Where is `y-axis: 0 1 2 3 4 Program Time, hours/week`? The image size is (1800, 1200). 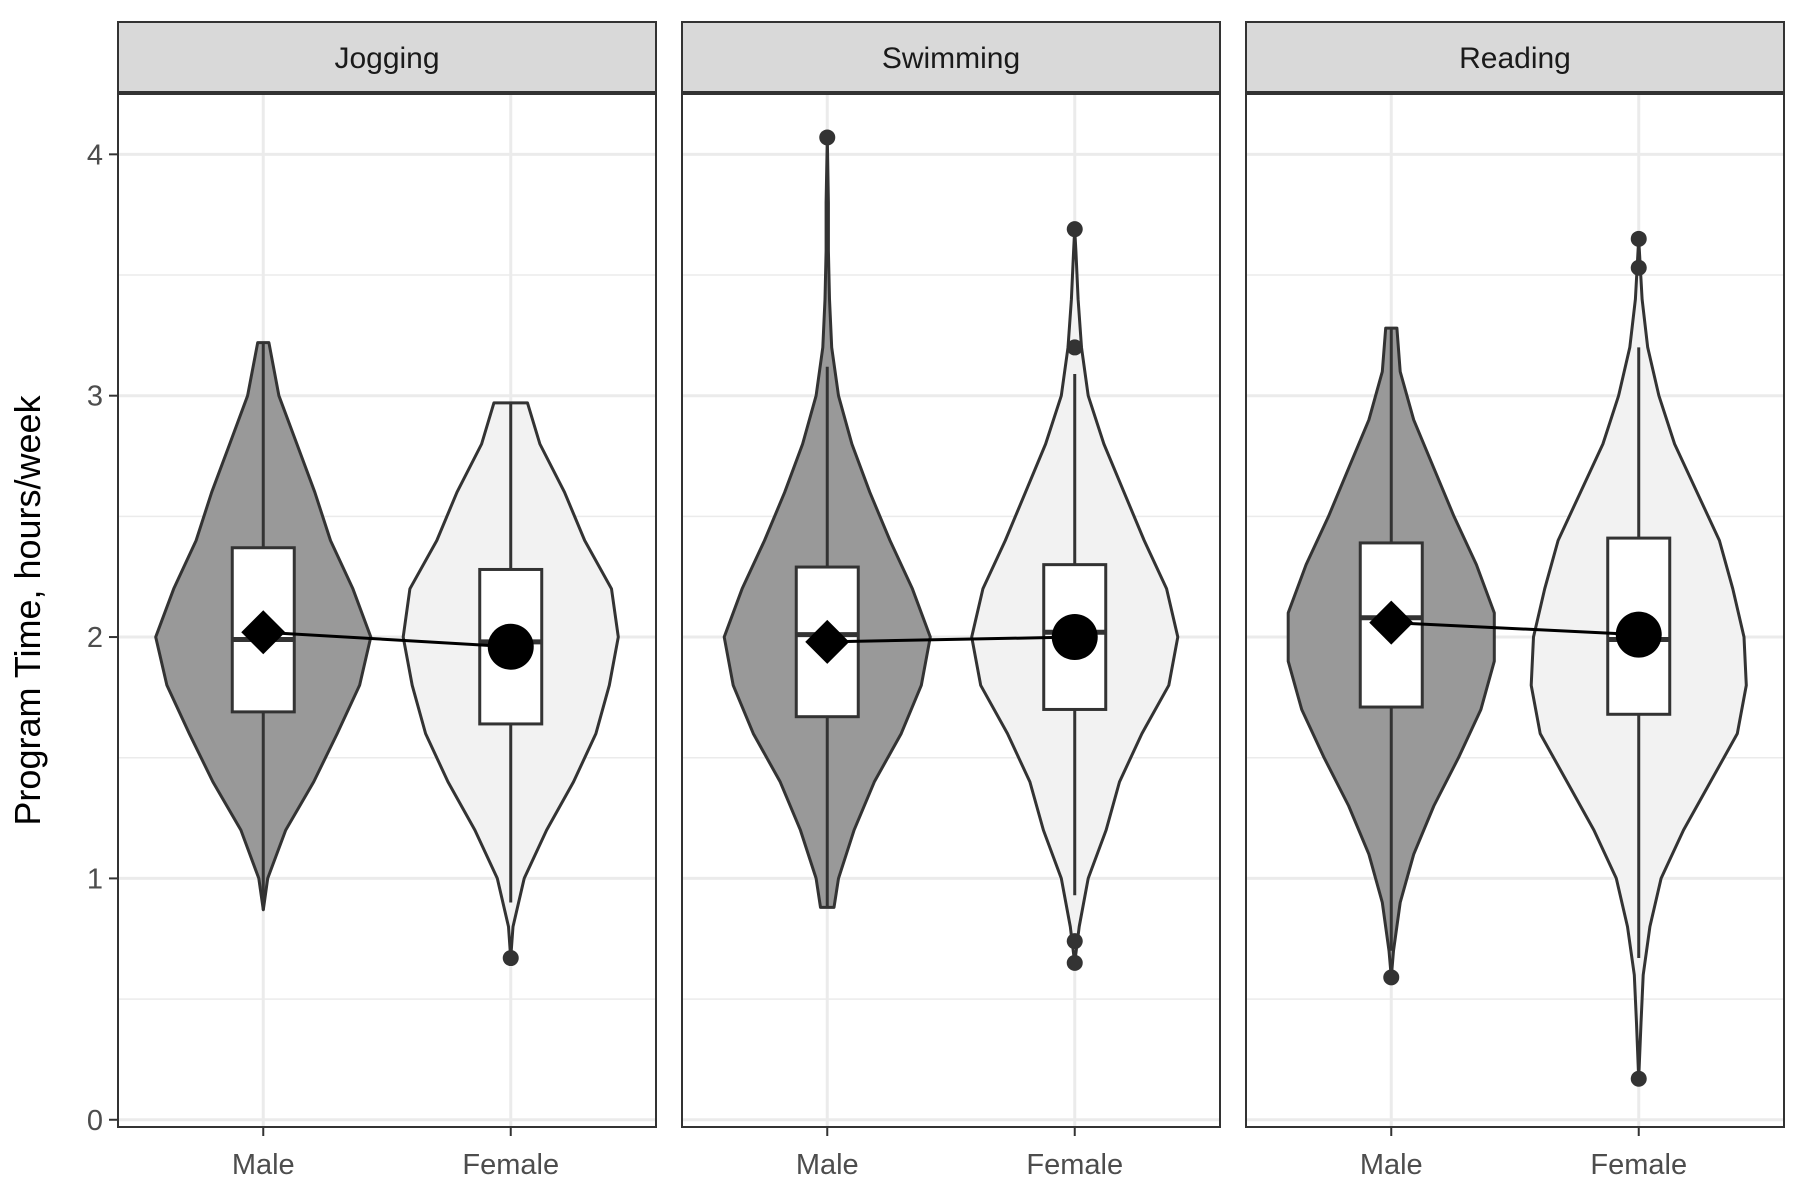
y-axis: 0 1 2 3 4 Program Time, hours/week is located at coordinates (62, 638).